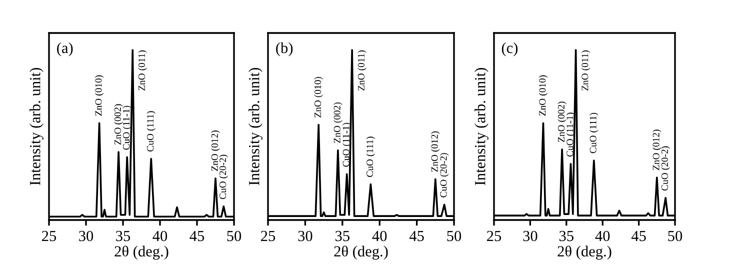  Describe the element at coordinates (510, 49) in the screenshot. I see `annotation: (c)` at that location.